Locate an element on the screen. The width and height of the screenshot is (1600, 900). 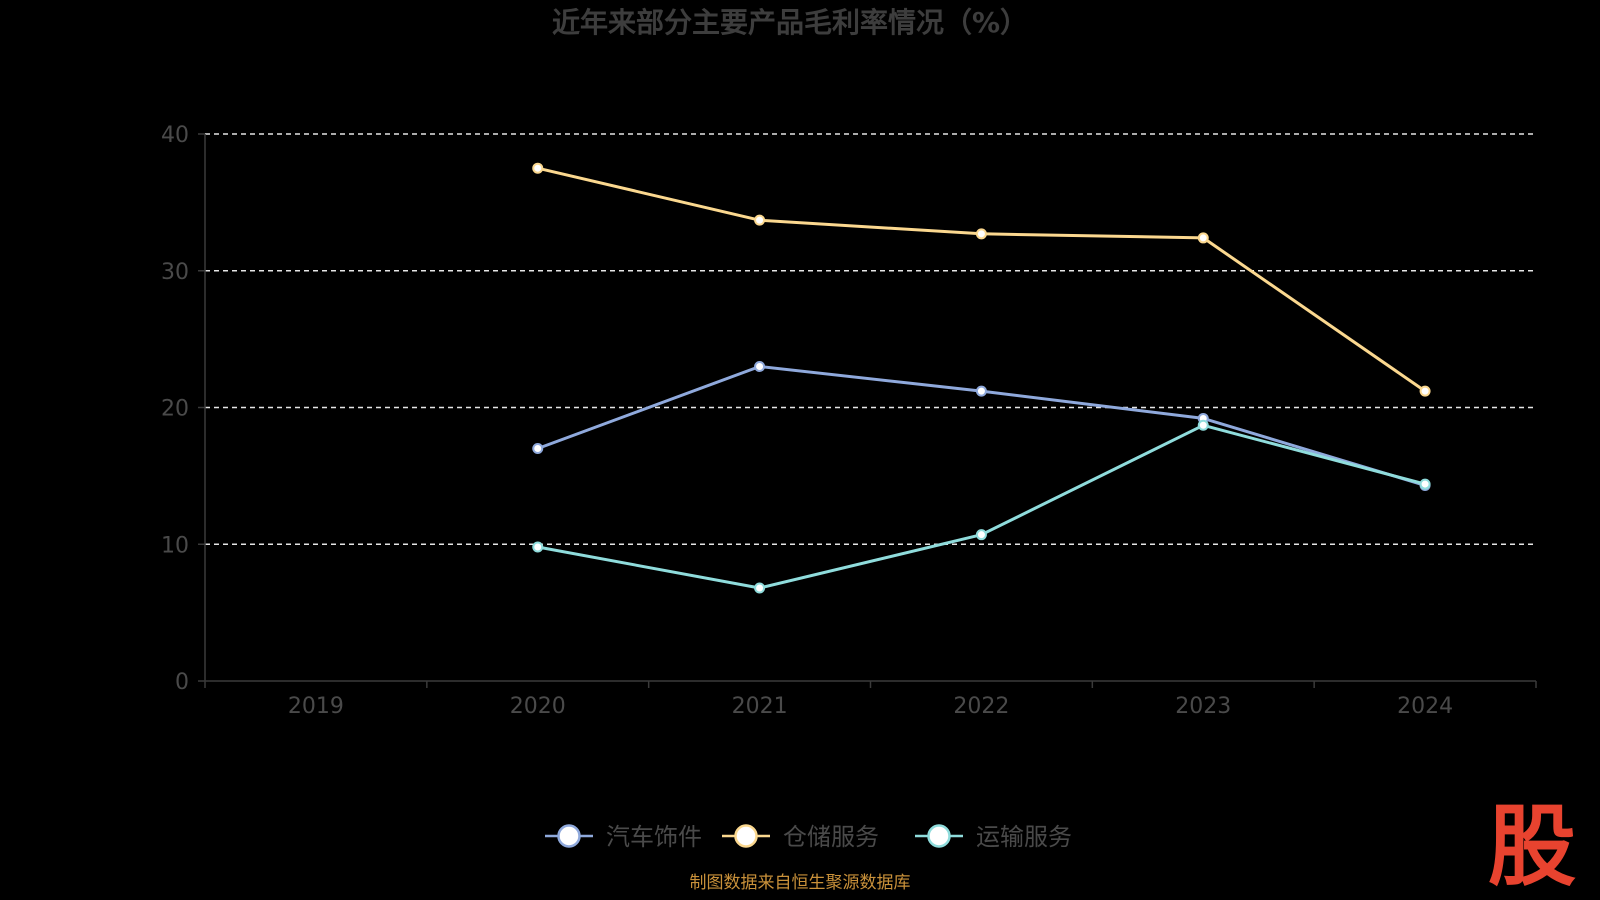
x-tick-label: 2024 is located at coordinates (1425, 706).